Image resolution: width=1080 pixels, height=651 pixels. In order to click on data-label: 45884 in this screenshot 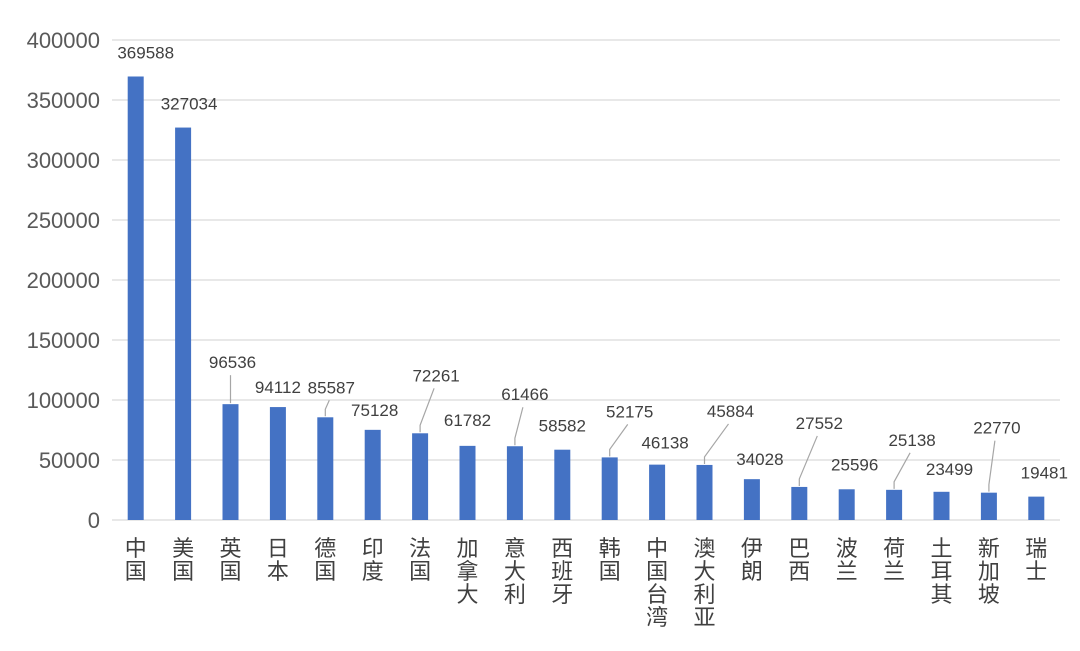, I will do `click(730, 411)`.